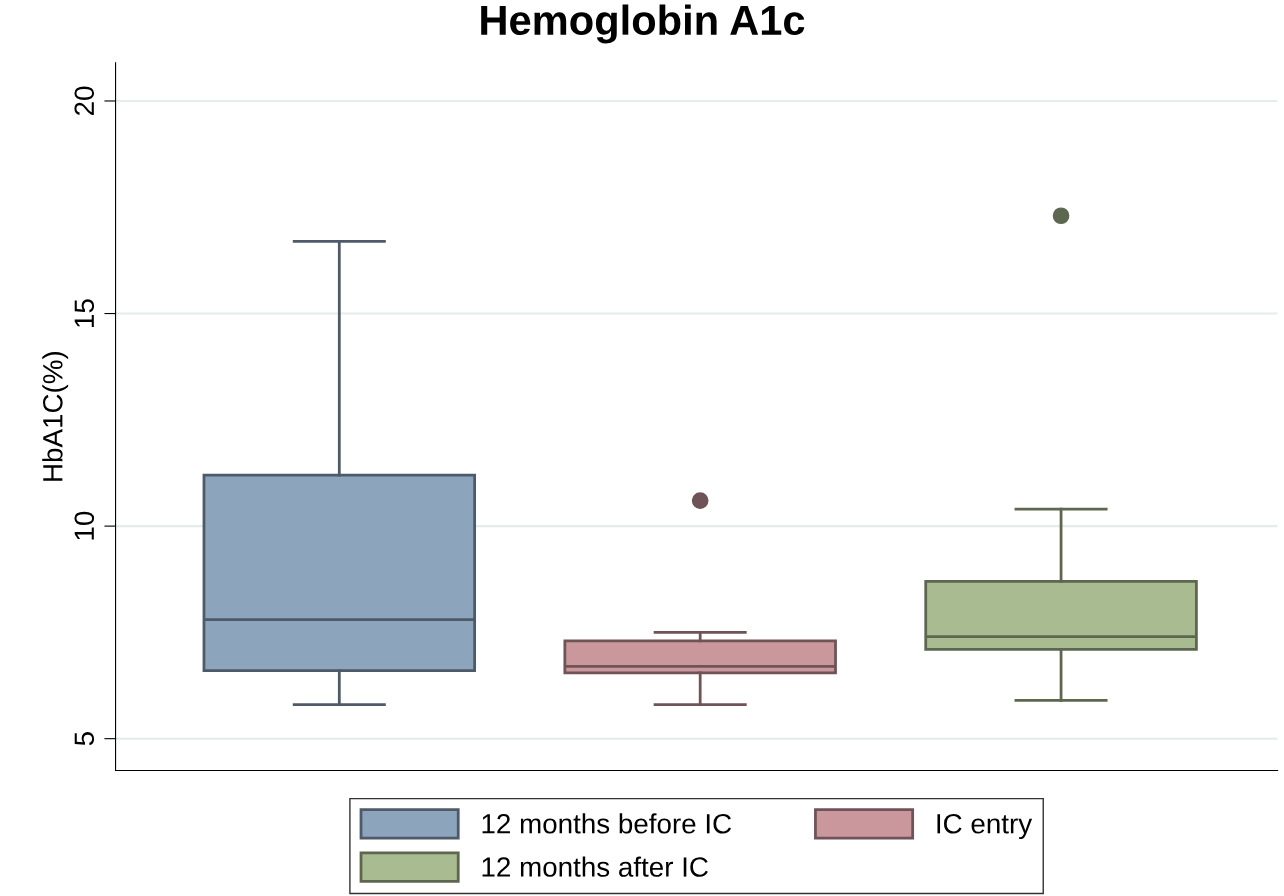 The height and width of the screenshot is (896, 1284). Describe the element at coordinates (84, 313) in the screenshot. I see `y-tick-label: 15` at that location.